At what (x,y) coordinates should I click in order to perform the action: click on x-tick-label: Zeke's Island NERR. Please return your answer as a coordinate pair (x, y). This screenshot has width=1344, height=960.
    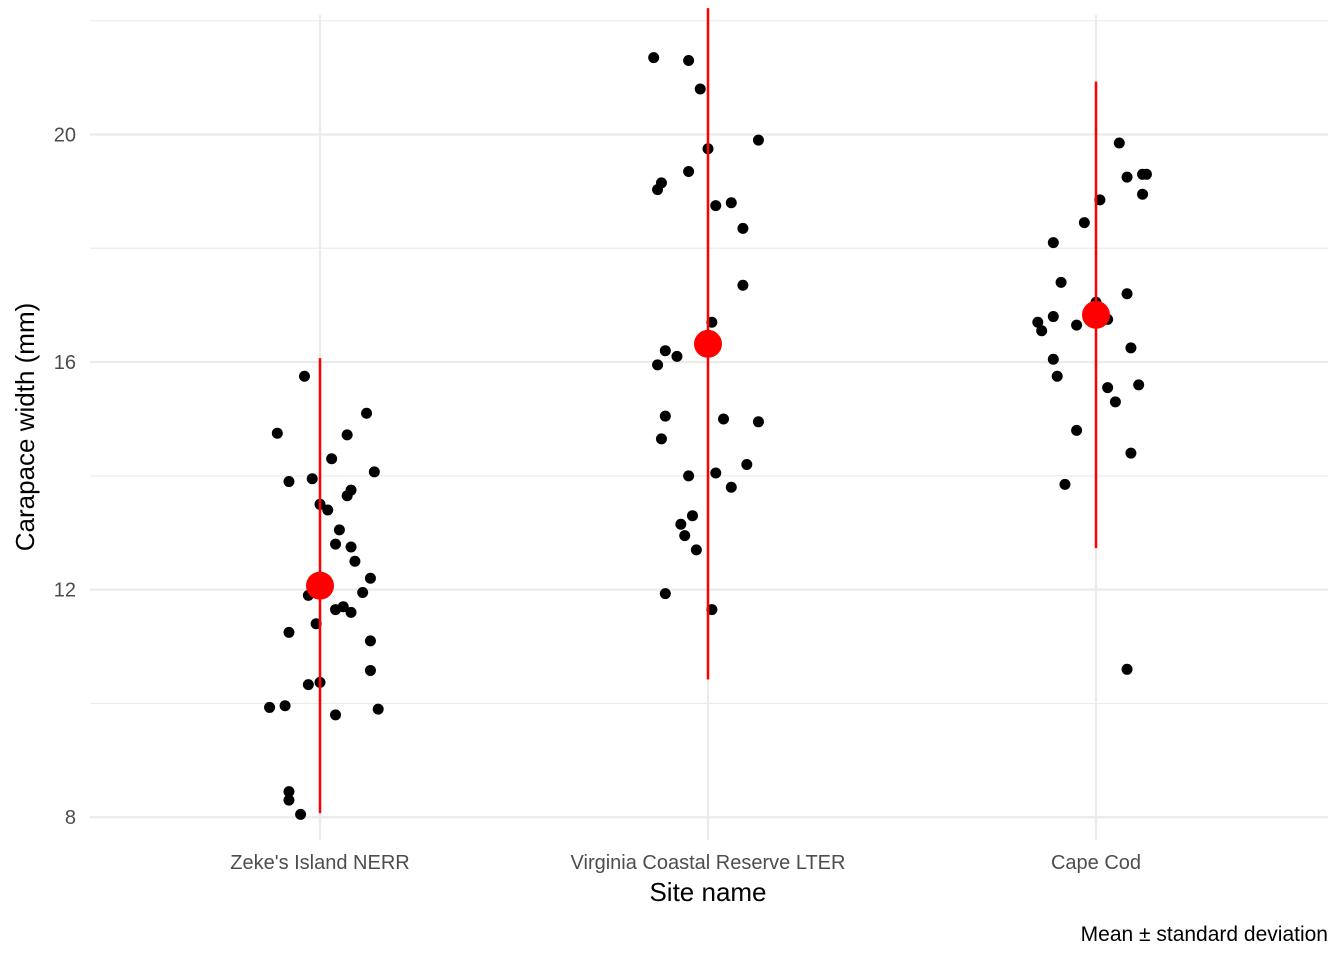
    Looking at the image, I should click on (319, 863).